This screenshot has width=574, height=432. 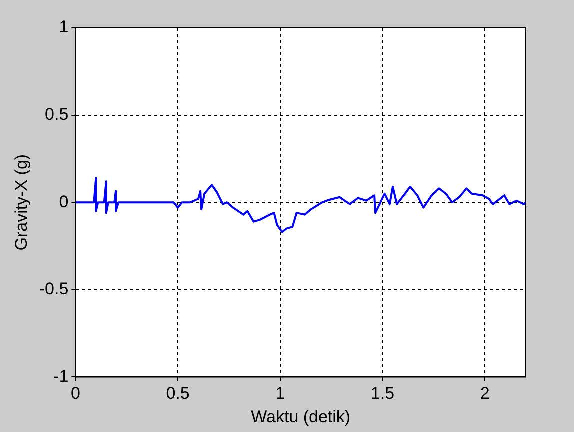 I want to click on y-tick-label: 1, so click(x=64, y=27).